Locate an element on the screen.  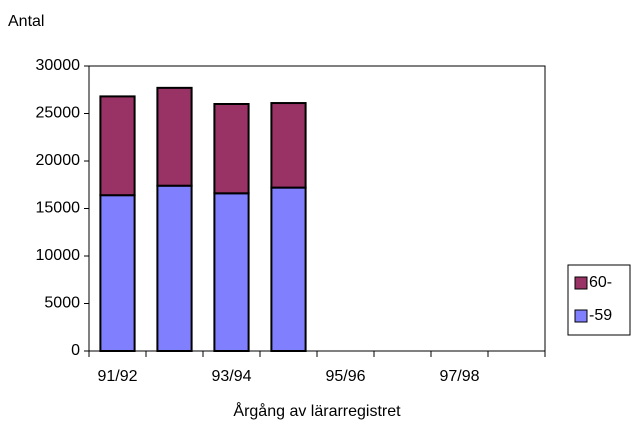
x-tick-label: 93/94 is located at coordinates (231, 376).